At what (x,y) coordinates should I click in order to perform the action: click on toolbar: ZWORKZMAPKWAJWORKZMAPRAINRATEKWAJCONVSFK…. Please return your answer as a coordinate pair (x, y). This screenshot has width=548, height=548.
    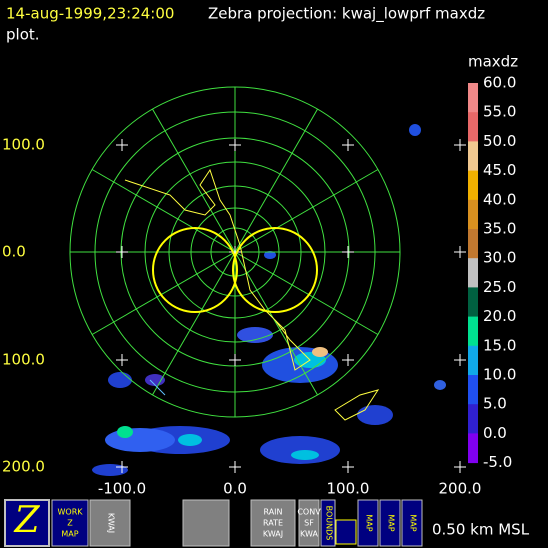
    Looking at the image, I should click on (274, 523).